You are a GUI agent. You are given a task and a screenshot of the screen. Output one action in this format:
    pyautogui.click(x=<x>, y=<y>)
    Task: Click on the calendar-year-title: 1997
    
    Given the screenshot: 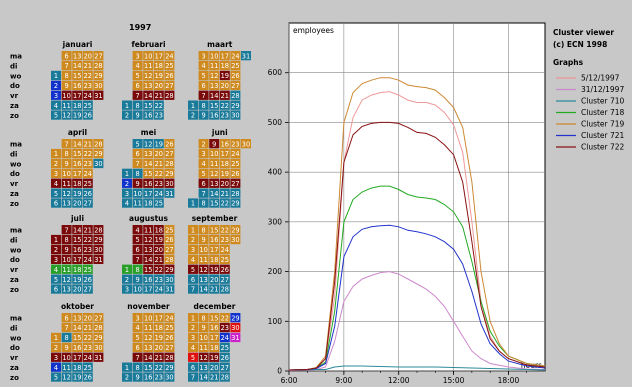 What is the action you would take?
    pyautogui.click(x=140, y=27)
    